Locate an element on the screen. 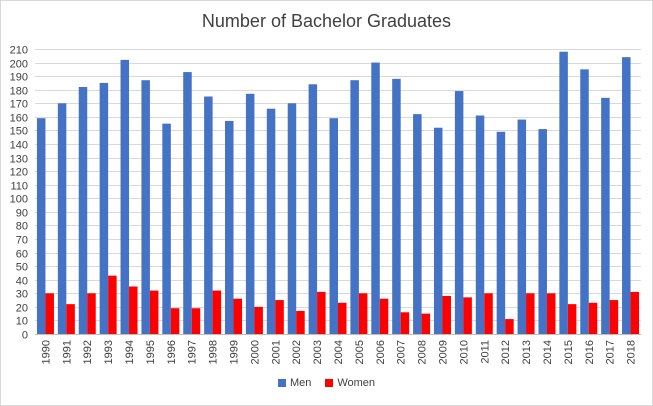 This screenshot has width=653, height=406. bar-men-2003 is located at coordinates (313, 209).